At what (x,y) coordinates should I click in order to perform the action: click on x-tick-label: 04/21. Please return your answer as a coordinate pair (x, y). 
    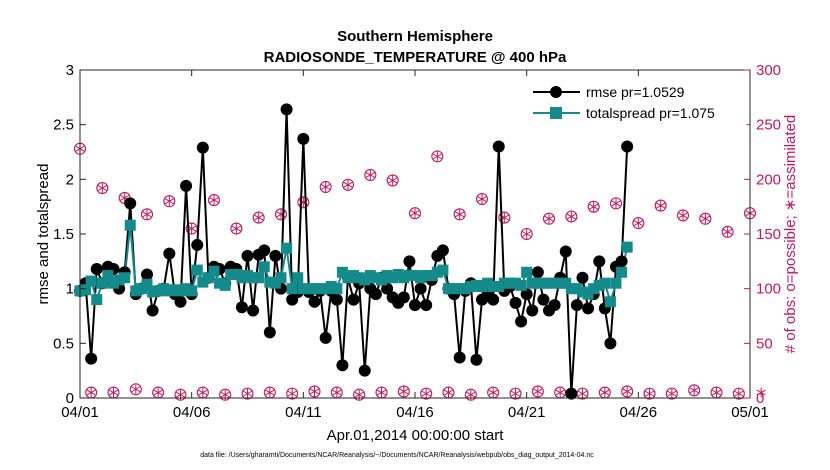
    Looking at the image, I should click on (527, 412).